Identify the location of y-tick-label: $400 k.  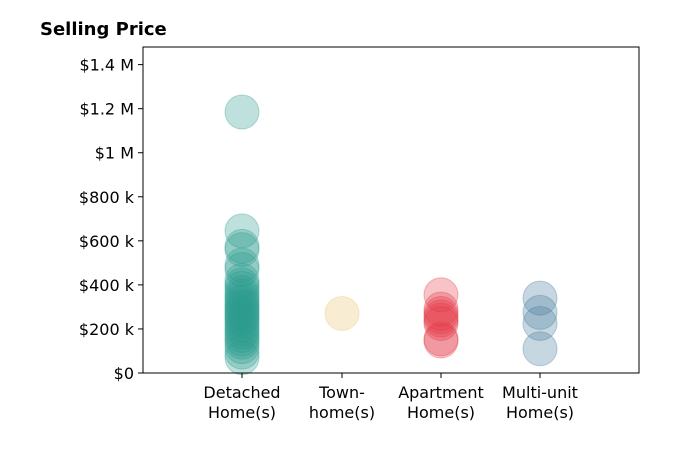
(107, 285).